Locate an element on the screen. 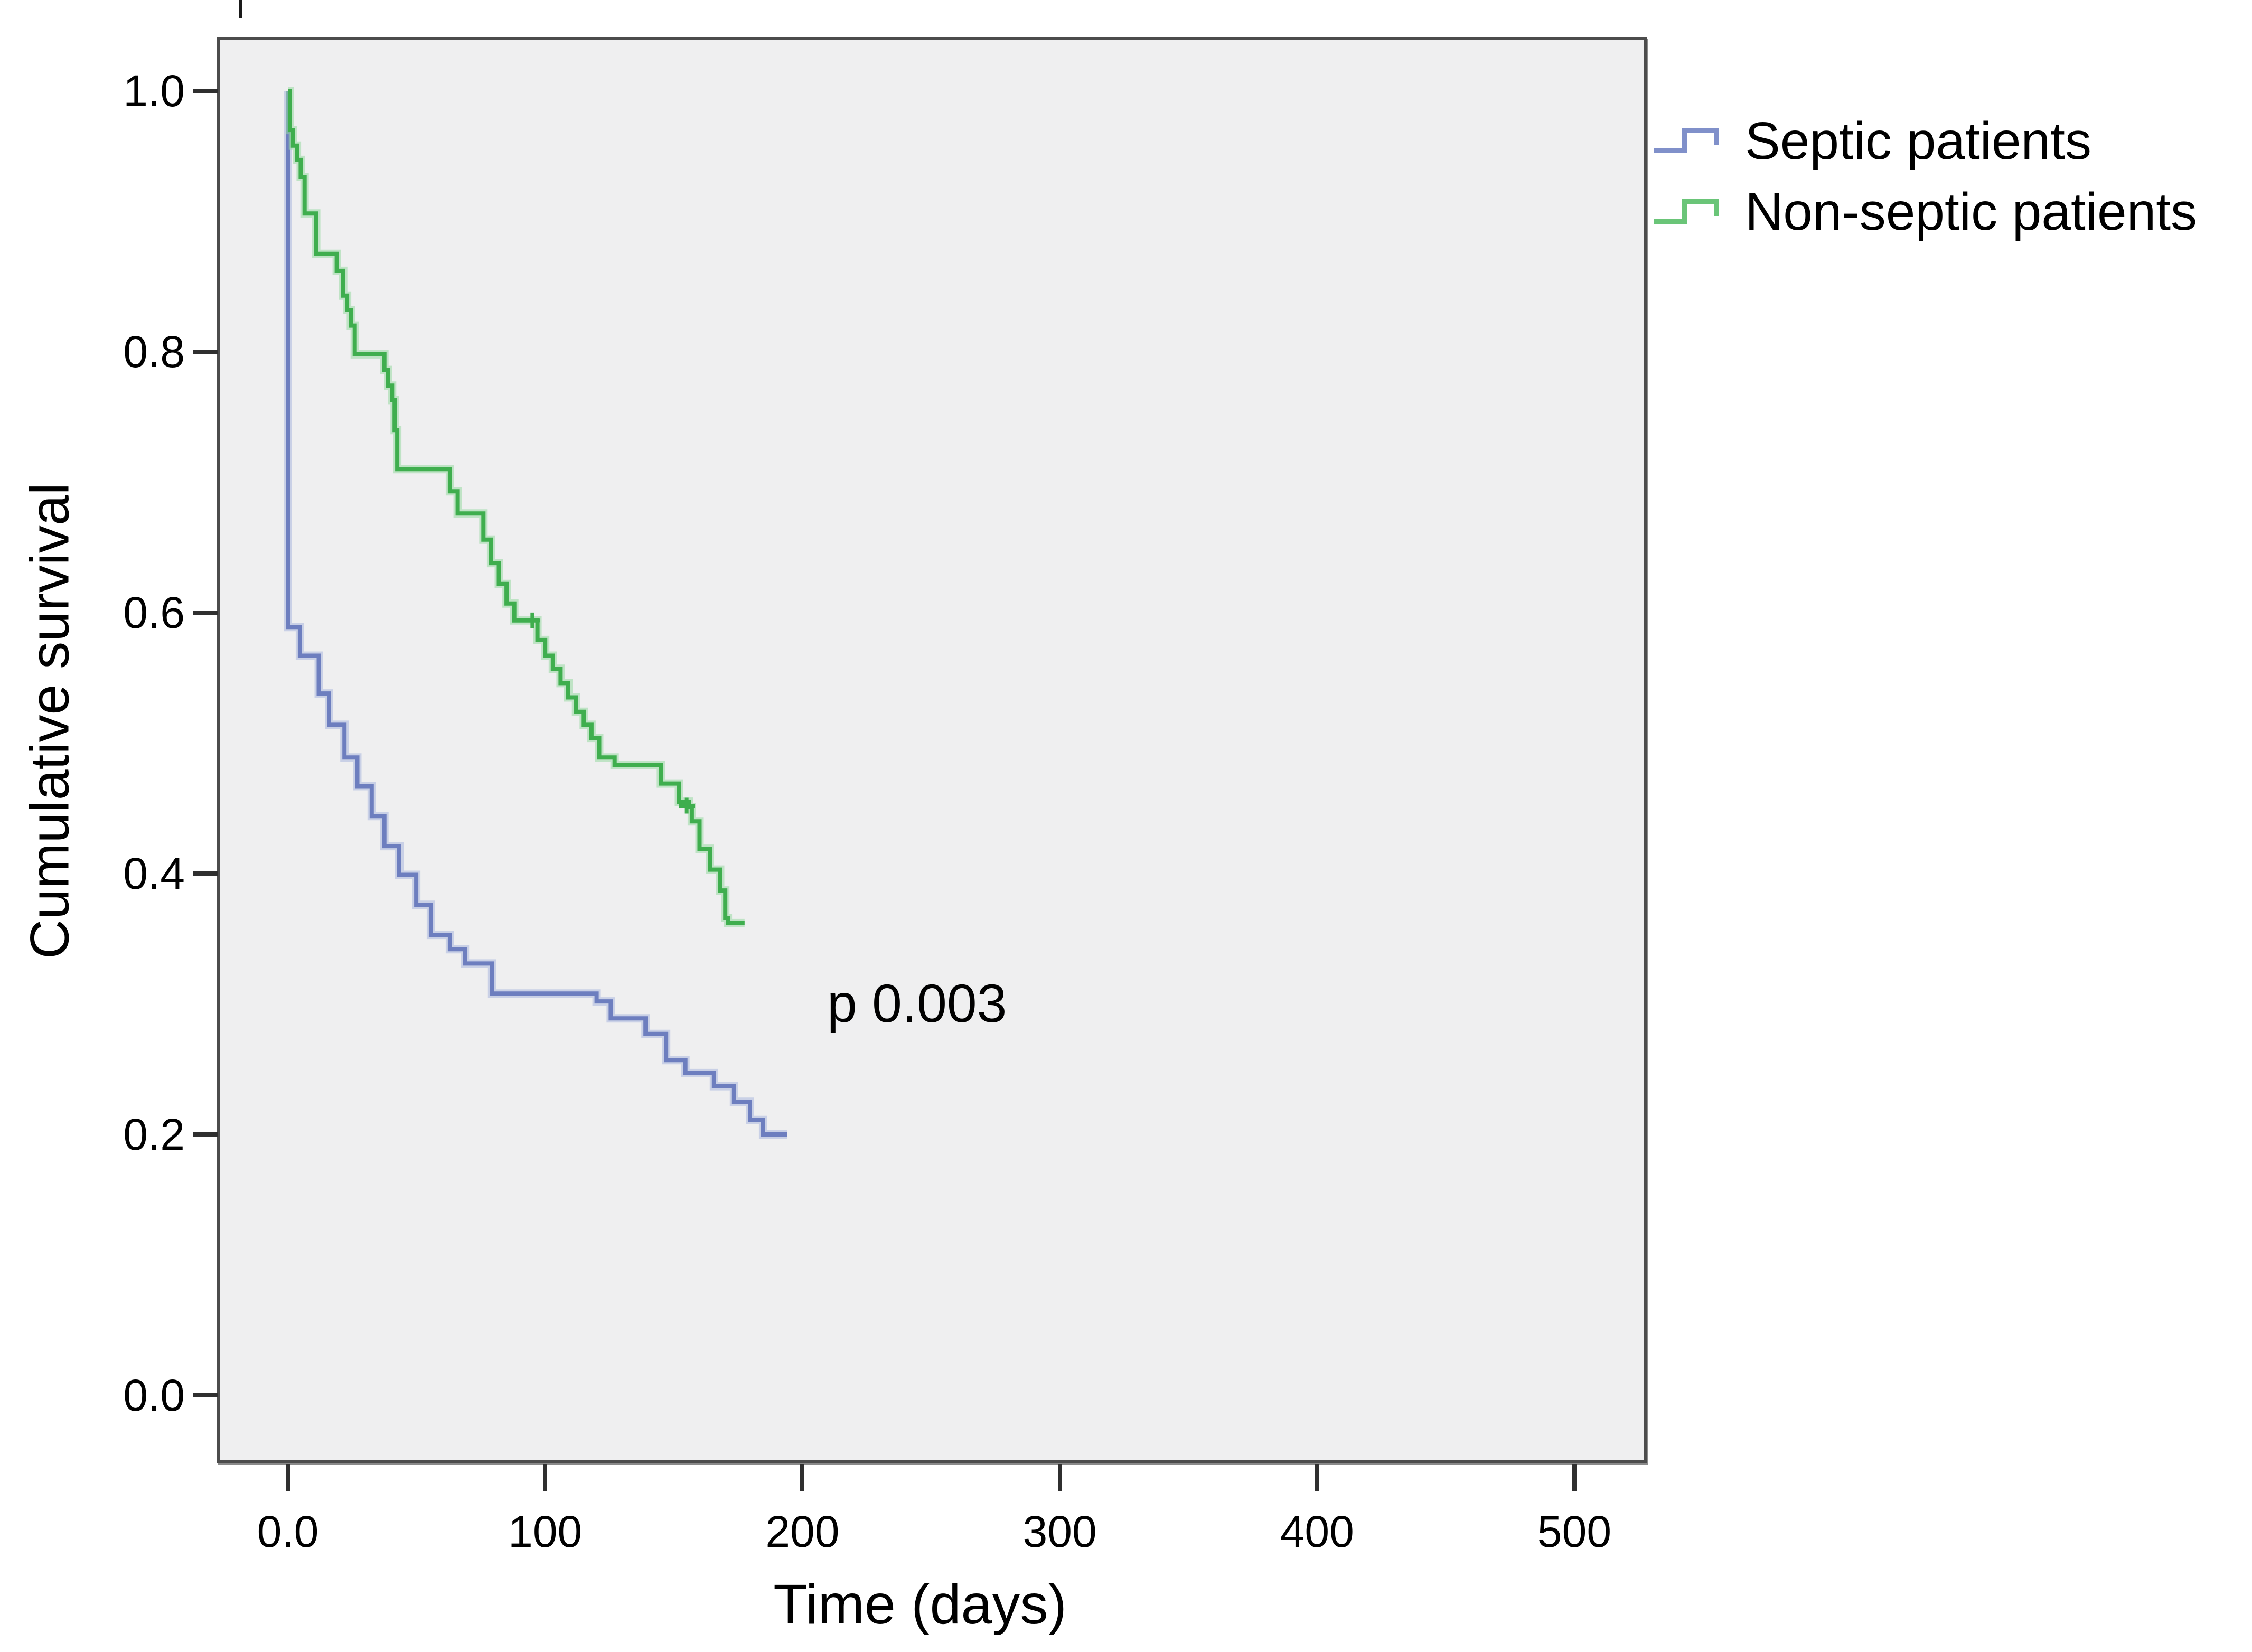  nonseptic-step-icon is located at coordinates (1686, 211).